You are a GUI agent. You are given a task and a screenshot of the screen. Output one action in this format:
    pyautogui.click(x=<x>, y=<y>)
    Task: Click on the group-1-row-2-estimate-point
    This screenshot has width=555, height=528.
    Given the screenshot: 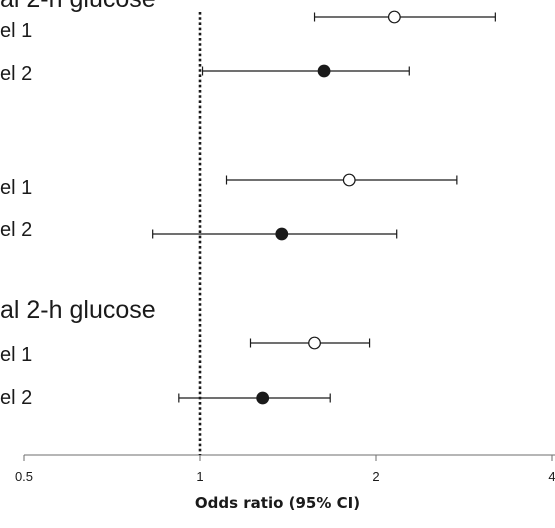 What is the action you would take?
    pyautogui.click(x=324, y=71)
    